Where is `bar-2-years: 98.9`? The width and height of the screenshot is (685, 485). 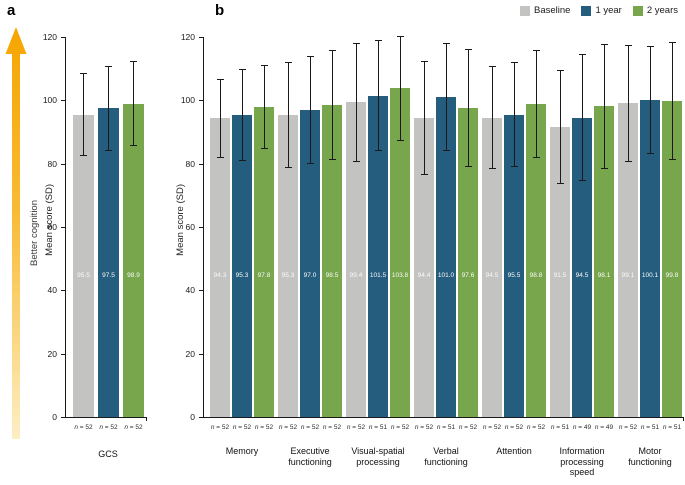 bar-2-years: 98.9 is located at coordinates (133, 260).